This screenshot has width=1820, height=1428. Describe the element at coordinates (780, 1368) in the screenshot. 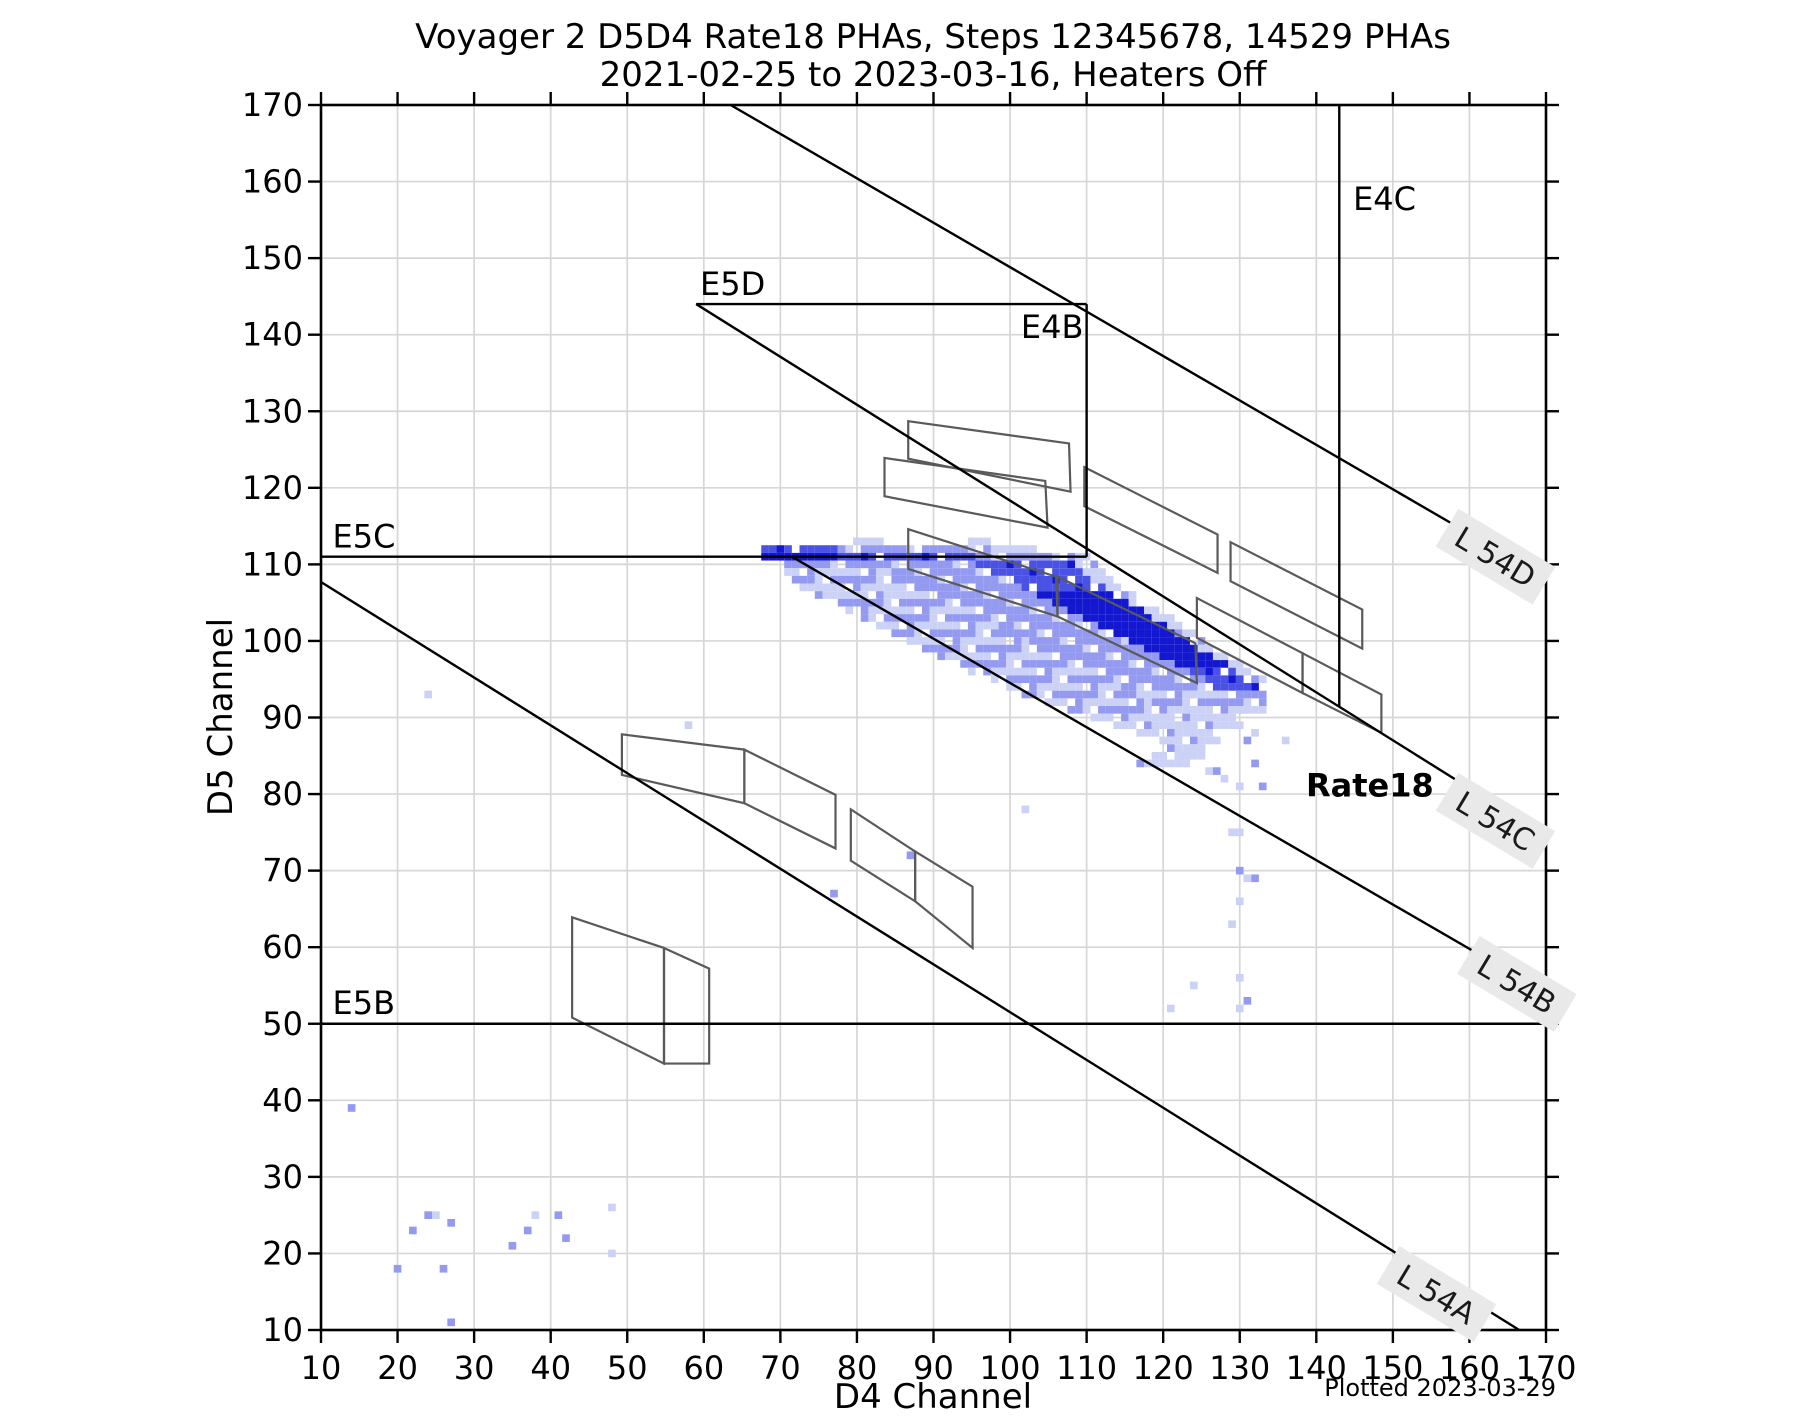

I see `x-tick-label: 70` at that location.